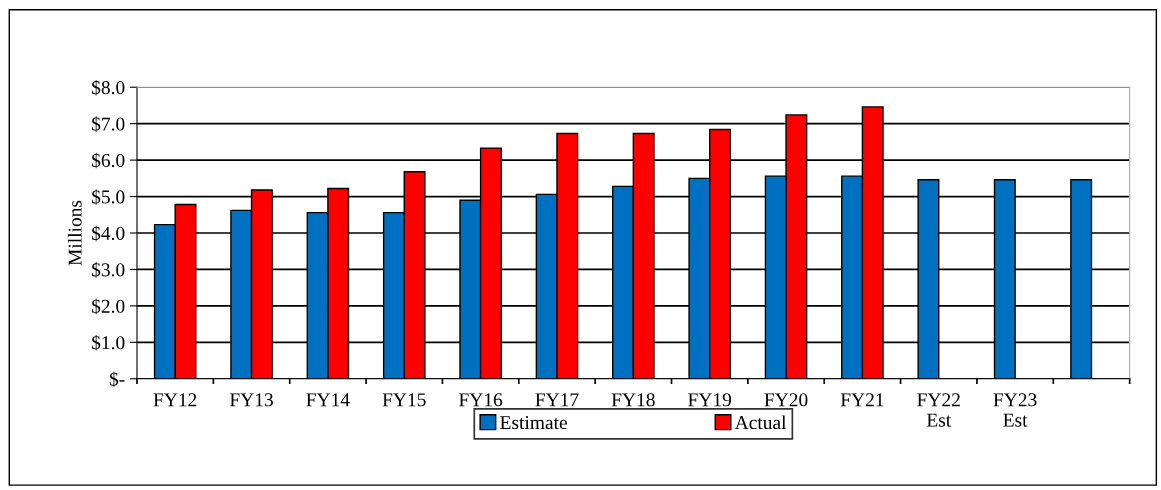  Describe the element at coordinates (108, 124) in the screenshot. I see `y-tick-label: $7.0` at that location.